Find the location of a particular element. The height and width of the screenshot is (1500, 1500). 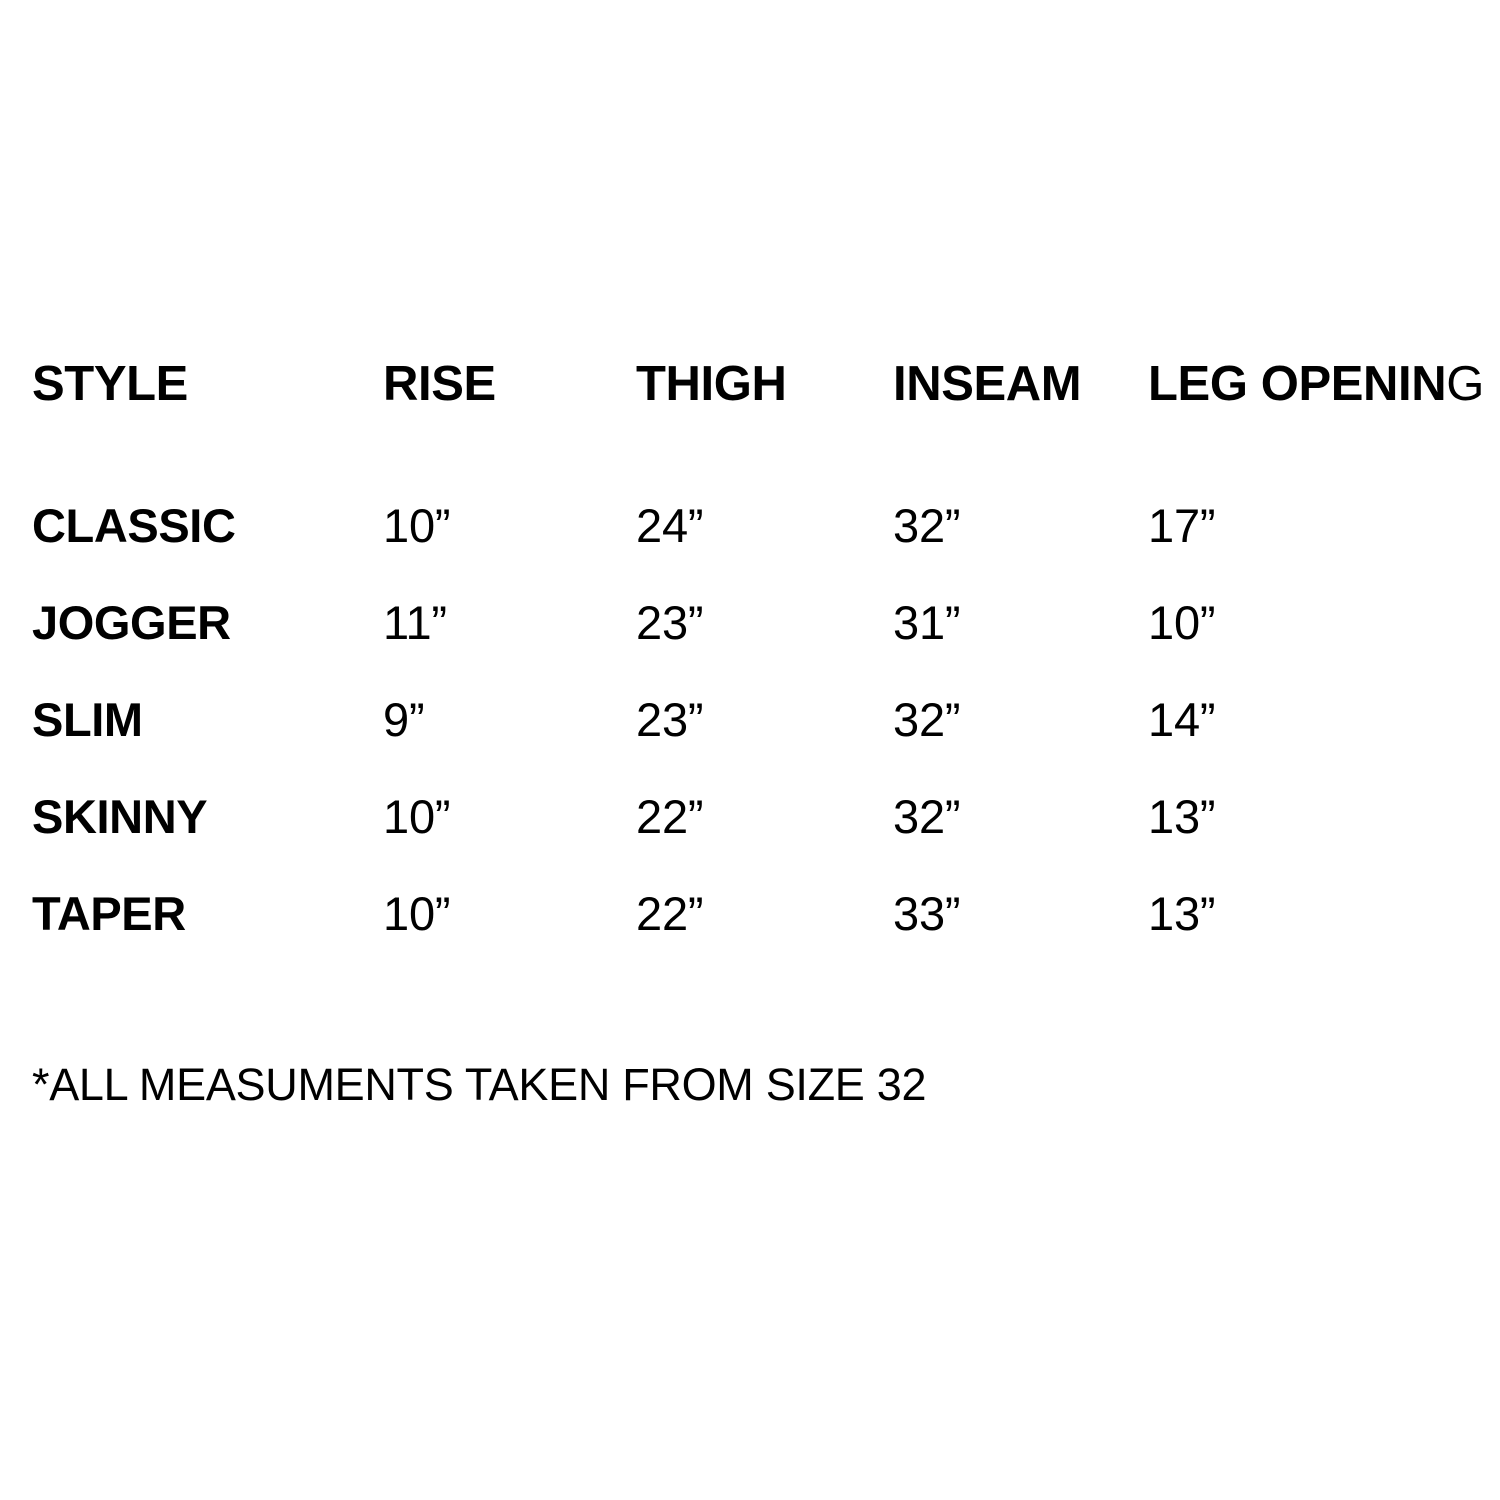

table-header-row: STYLE RISE THIGH INSEAM LEG OPENING is located at coordinates (750, 394).